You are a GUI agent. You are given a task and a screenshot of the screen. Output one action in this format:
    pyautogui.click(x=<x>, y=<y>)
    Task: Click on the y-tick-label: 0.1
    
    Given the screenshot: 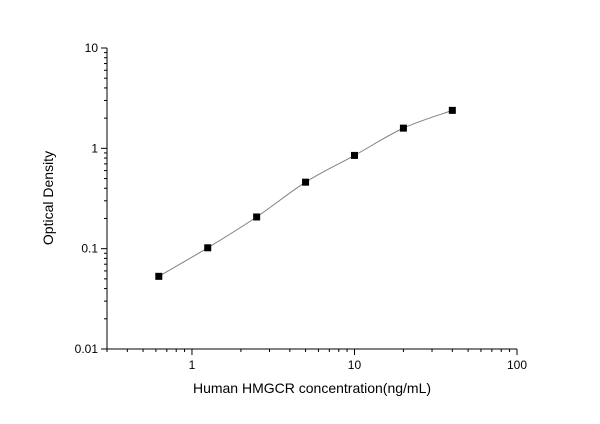 What is the action you would take?
    pyautogui.click(x=89, y=249)
    